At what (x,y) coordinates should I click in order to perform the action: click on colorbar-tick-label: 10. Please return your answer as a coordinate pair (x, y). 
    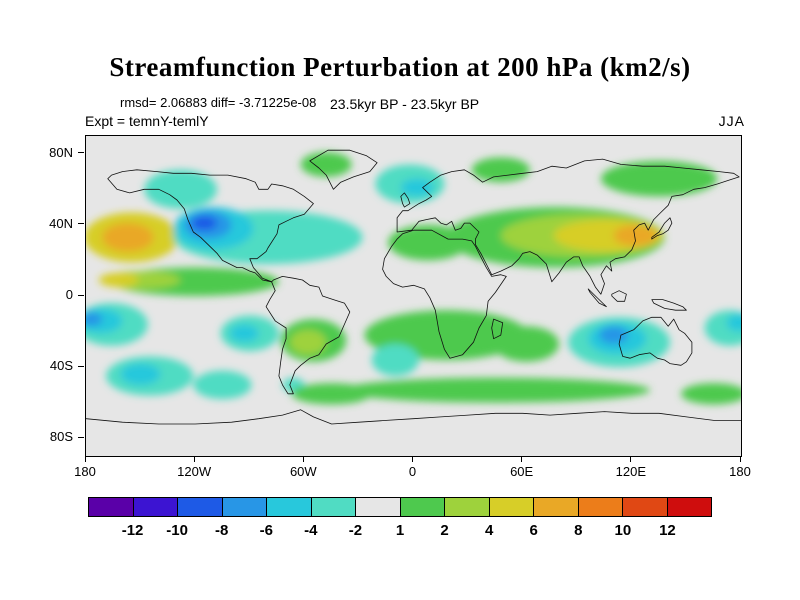
    Looking at the image, I should click on (623, 530).